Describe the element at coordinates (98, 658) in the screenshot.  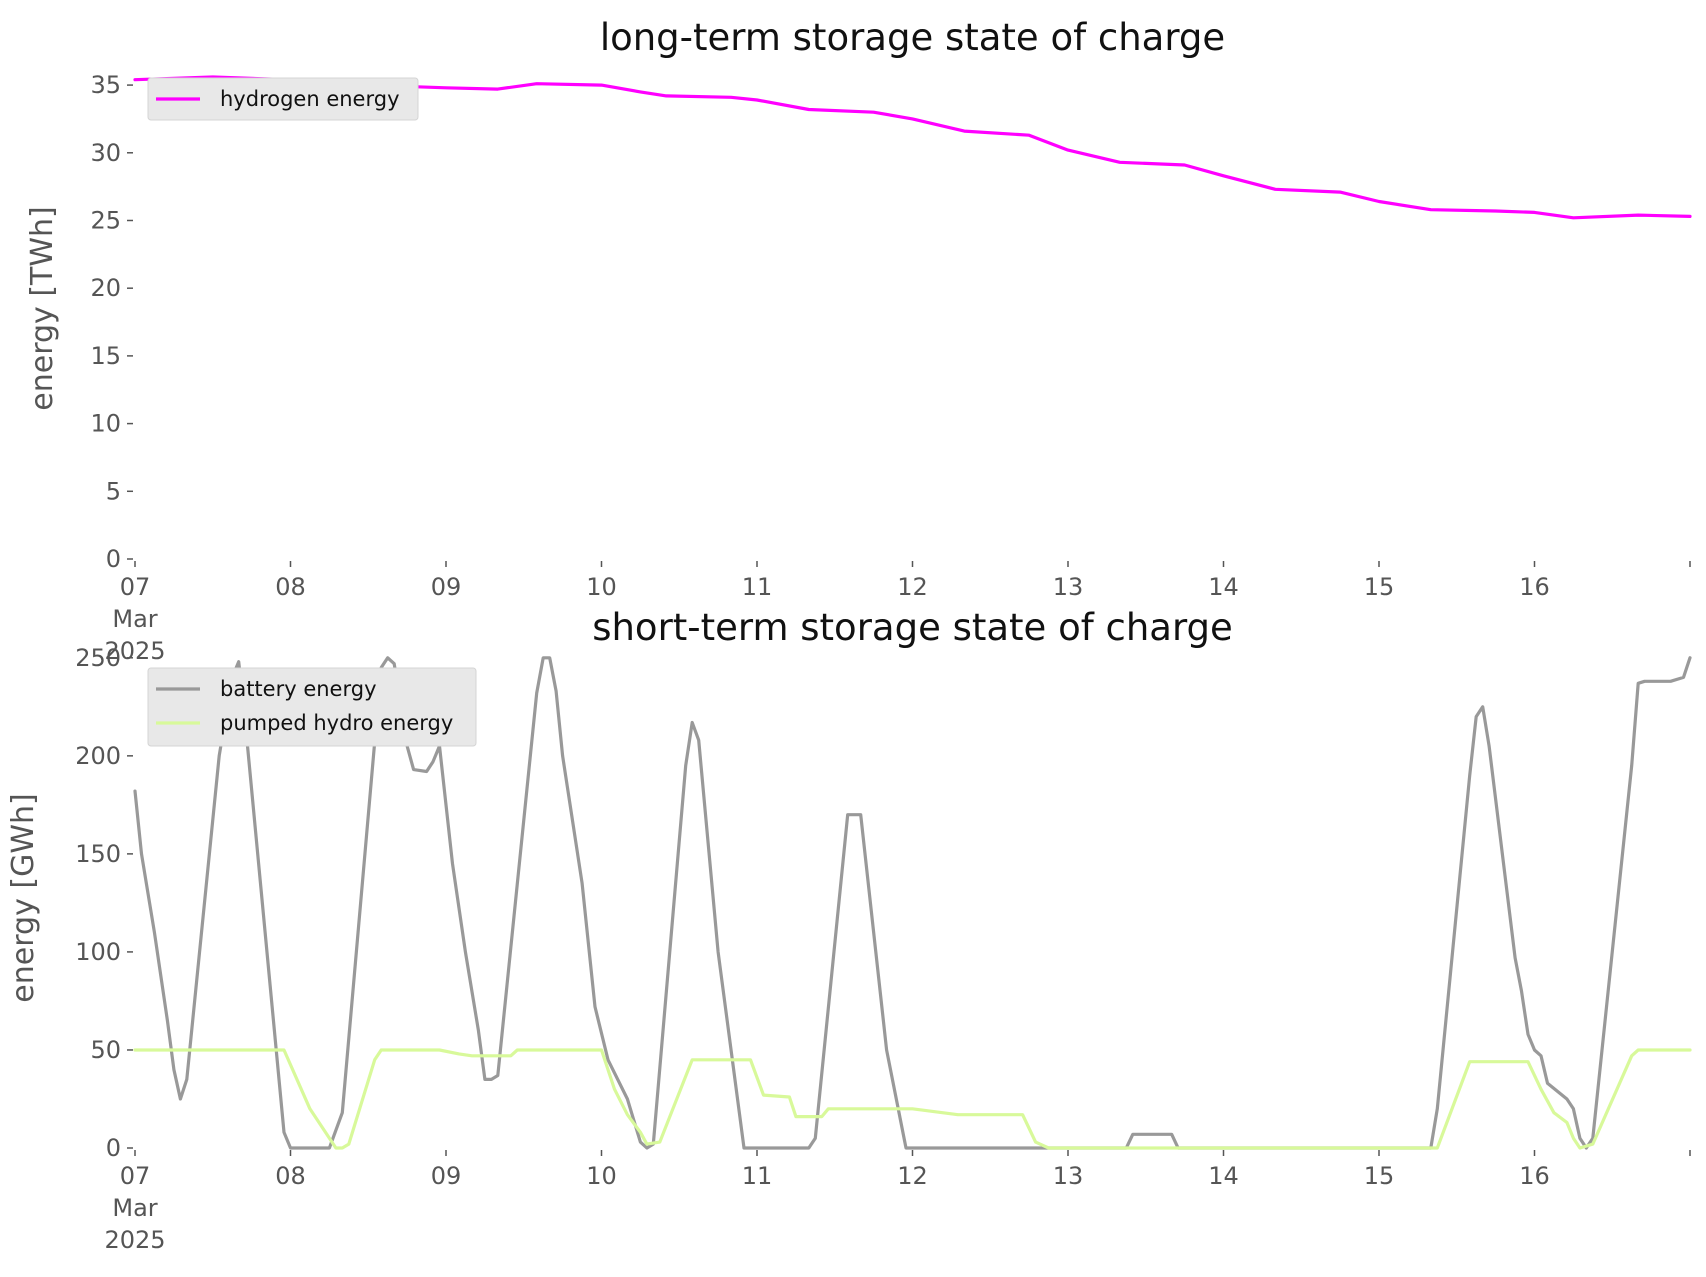
I see `y-tick-label: 250` at that location.